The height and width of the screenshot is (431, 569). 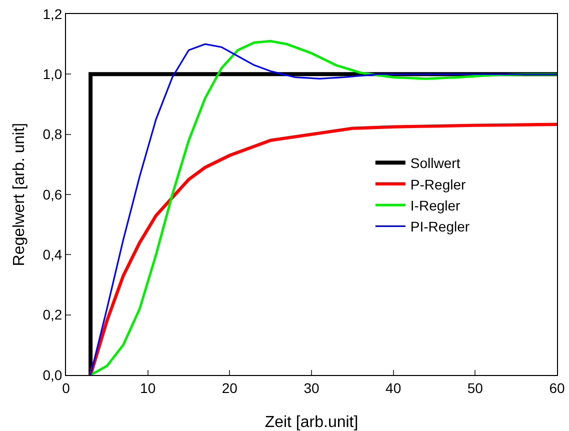 What do you see at coordinates (230, 388) in the screenshot?
I see `x-tick-label: 20` at bounding box center [230, 388].